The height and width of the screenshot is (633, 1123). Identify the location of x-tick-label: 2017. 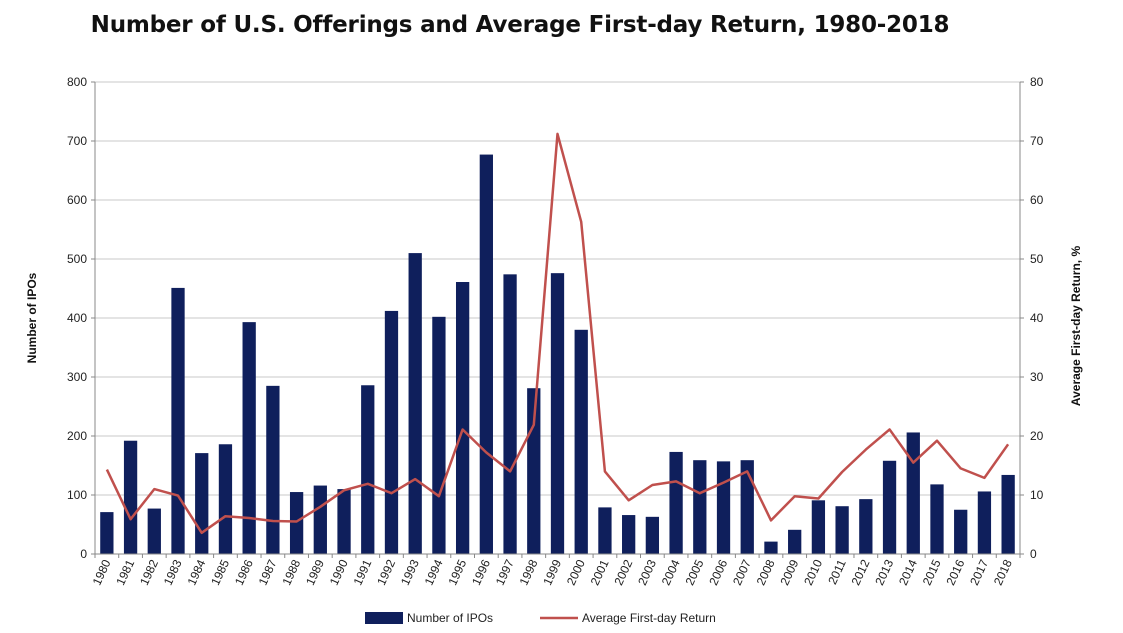
(979, 572).